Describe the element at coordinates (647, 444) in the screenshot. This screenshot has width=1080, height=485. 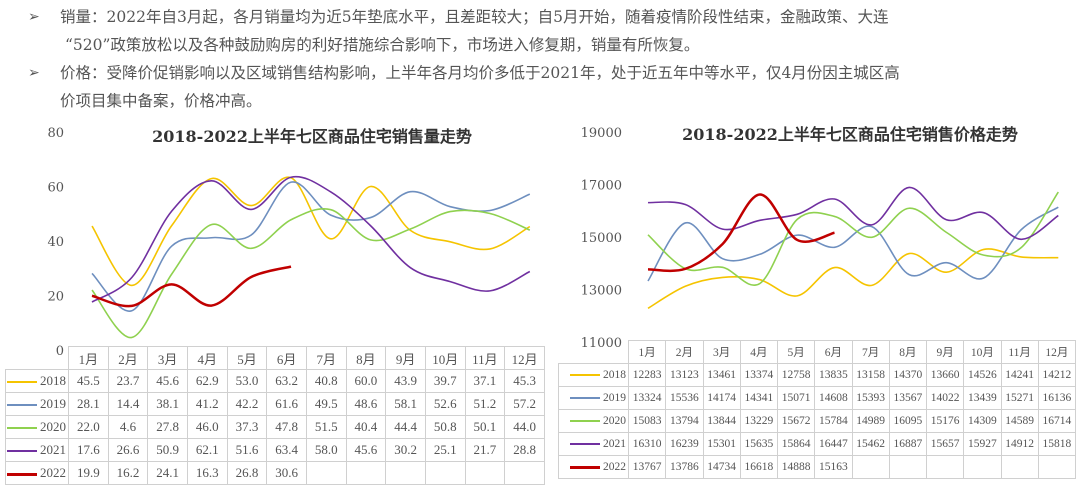
I see `table-cell: 16310` at that location.